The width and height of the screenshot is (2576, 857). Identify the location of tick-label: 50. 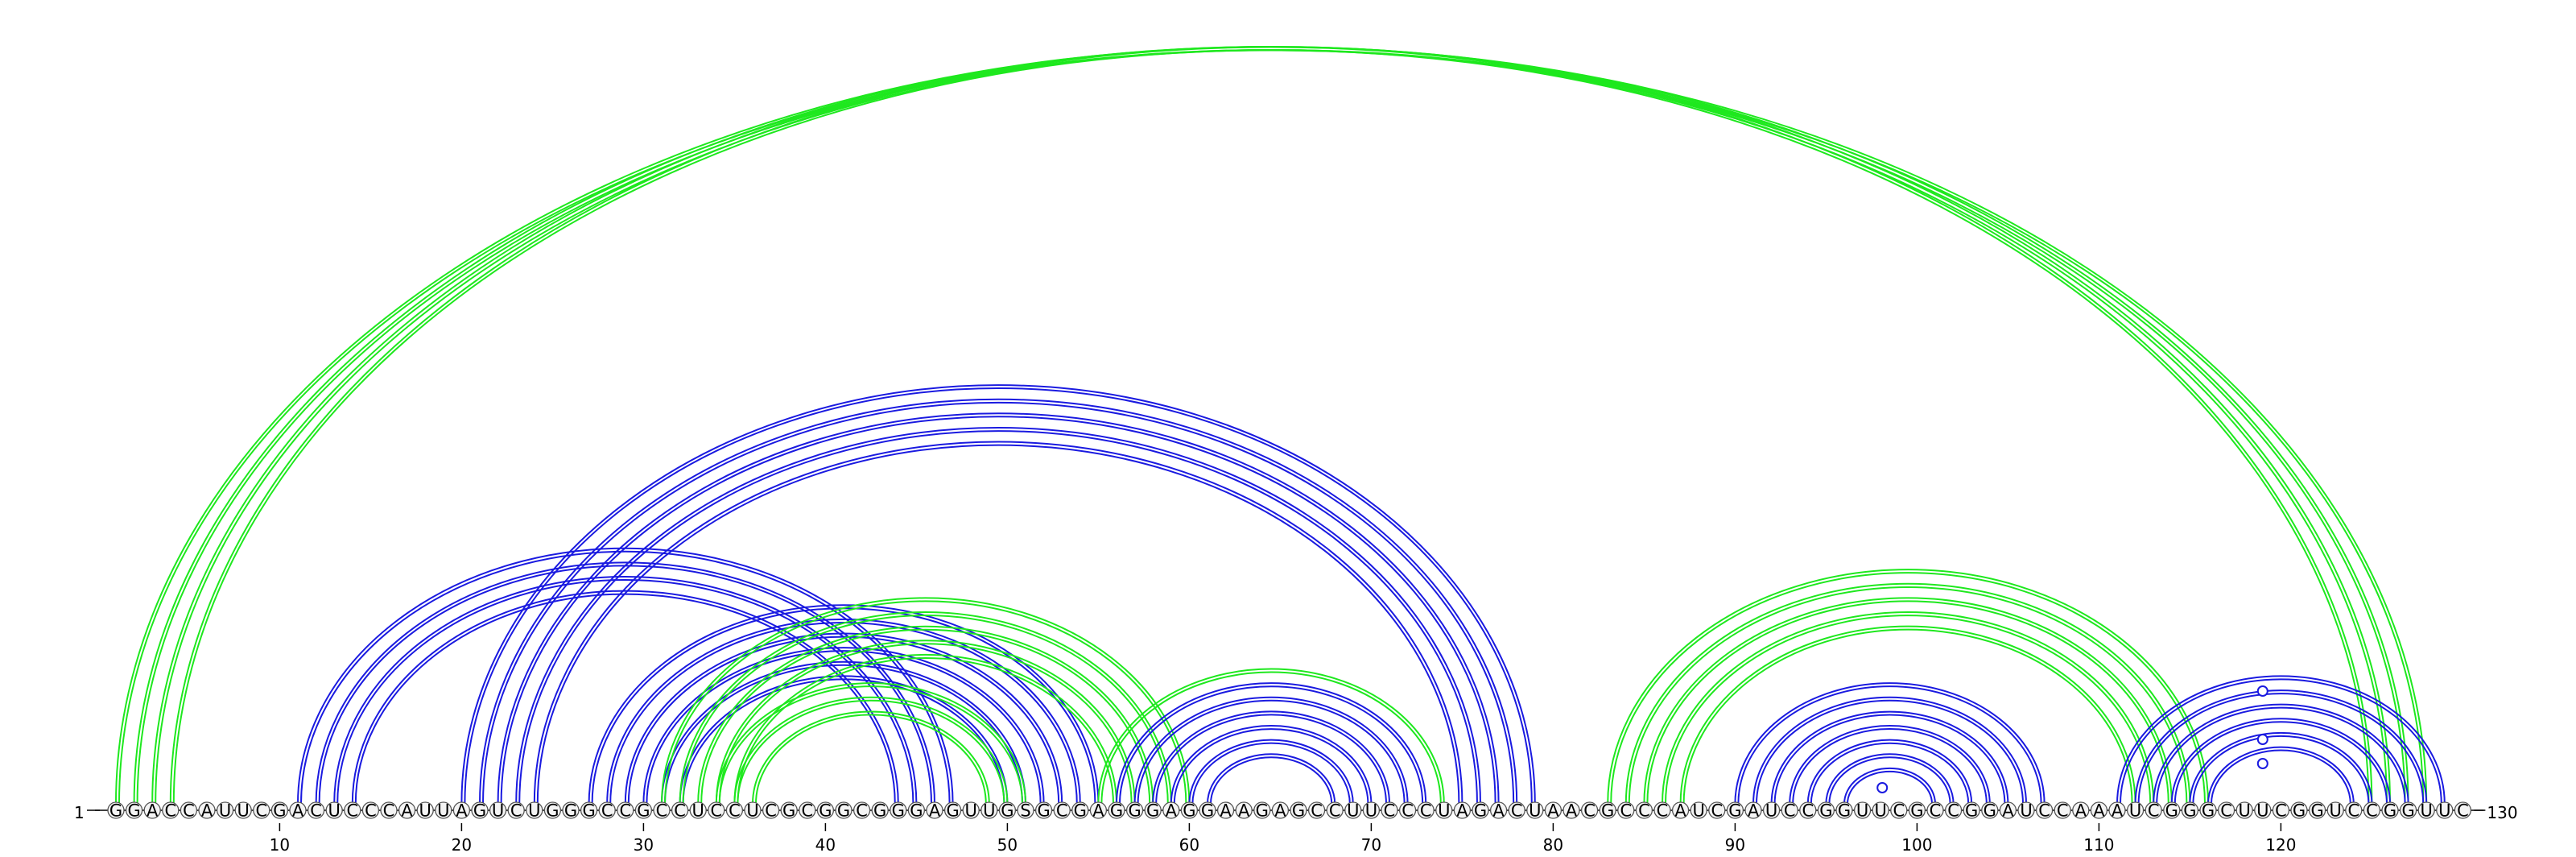
(1007, 845).